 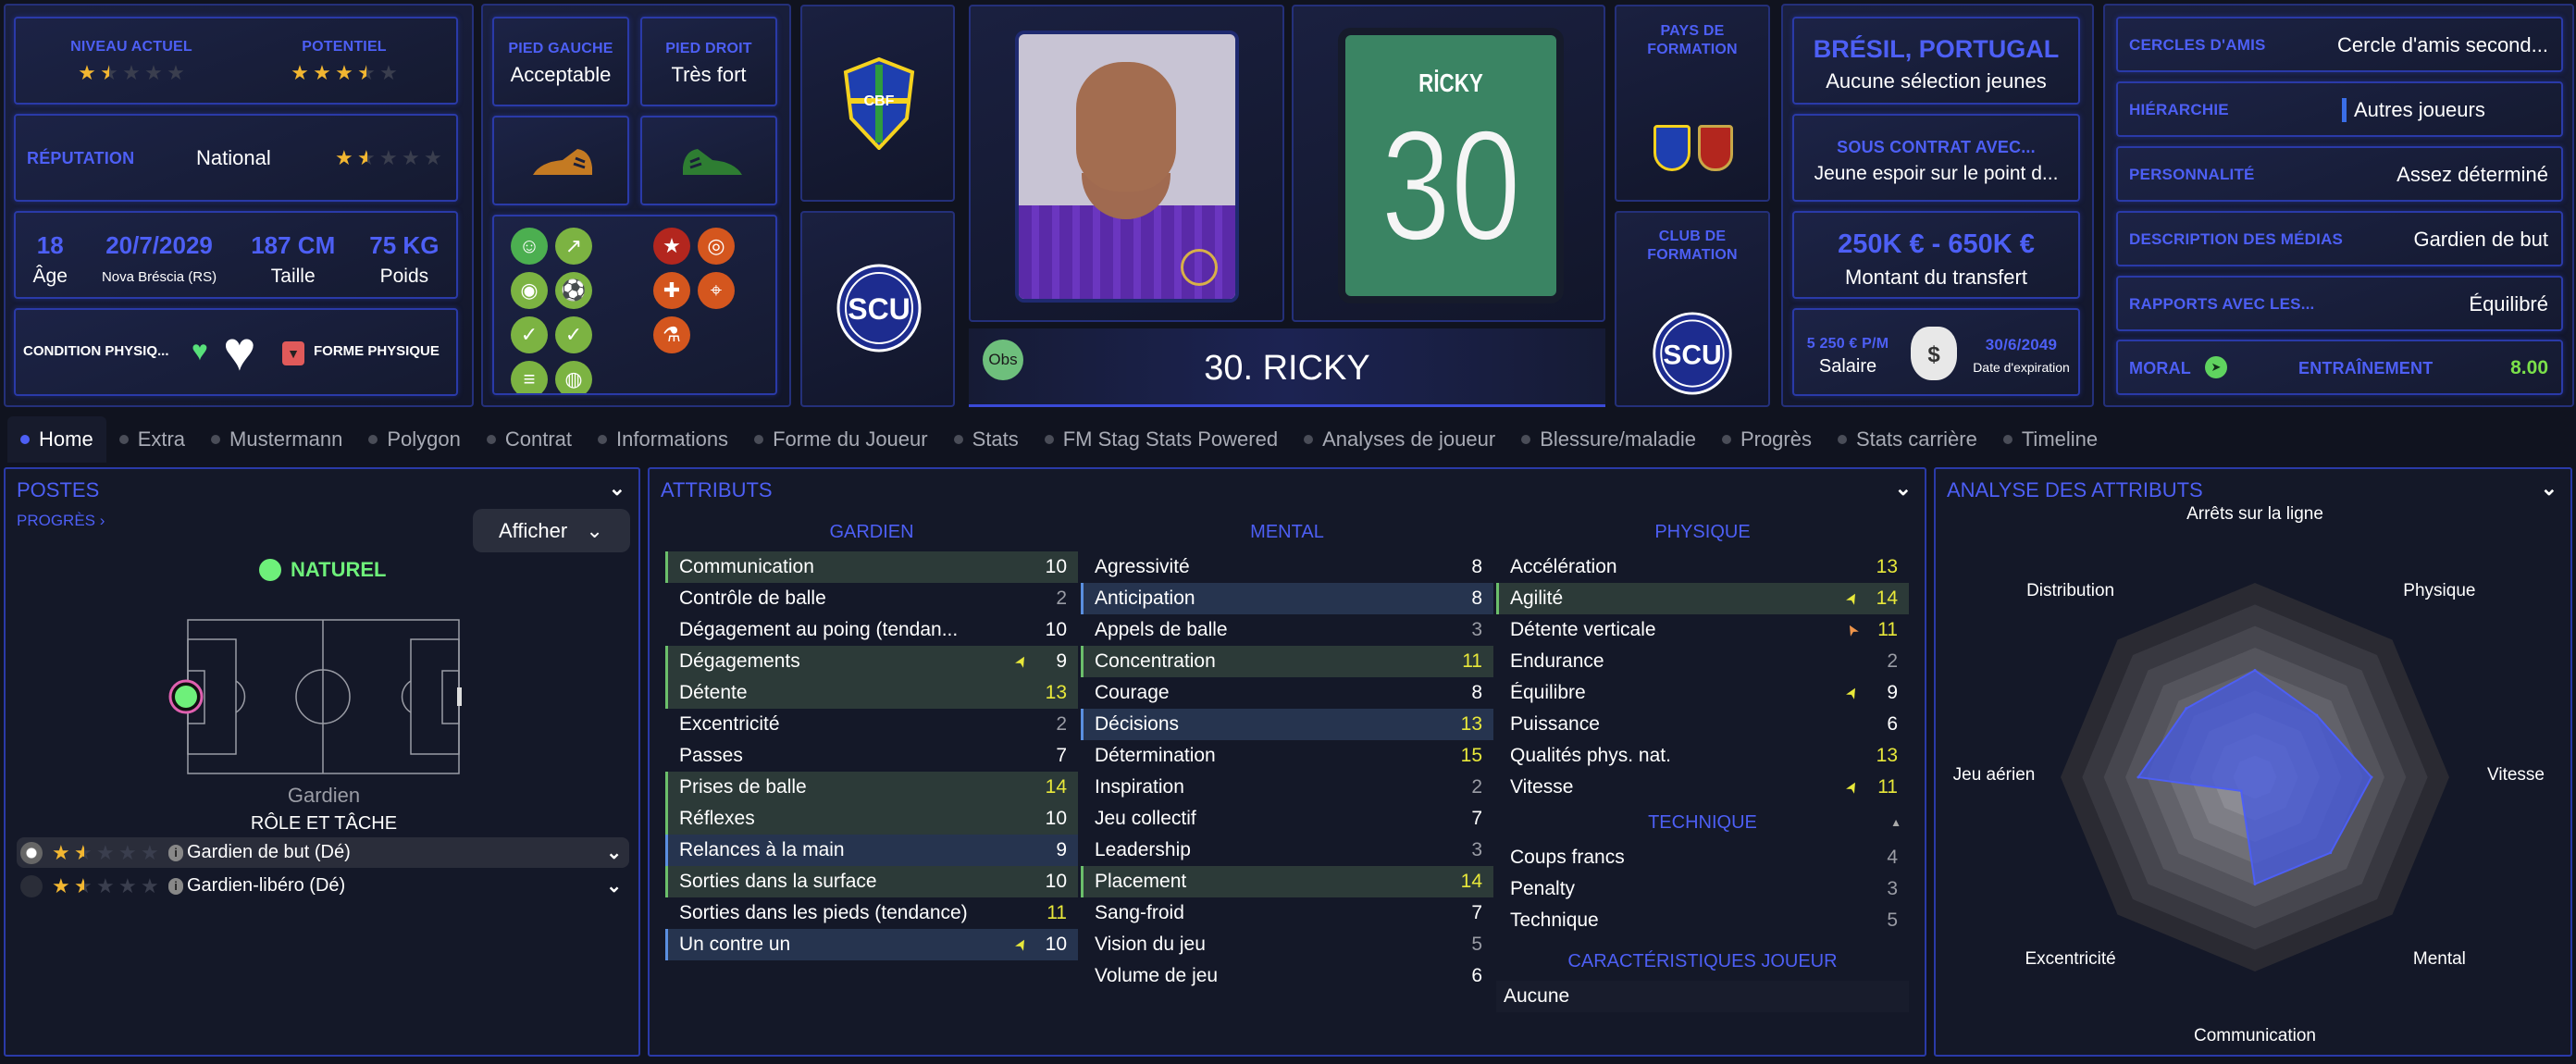 What do you see at coordinates (1400, 439) in the screenshot?
I see `tab-analyses-de-joueur: Analyses de joueur` at bounding box center [1400, 439].